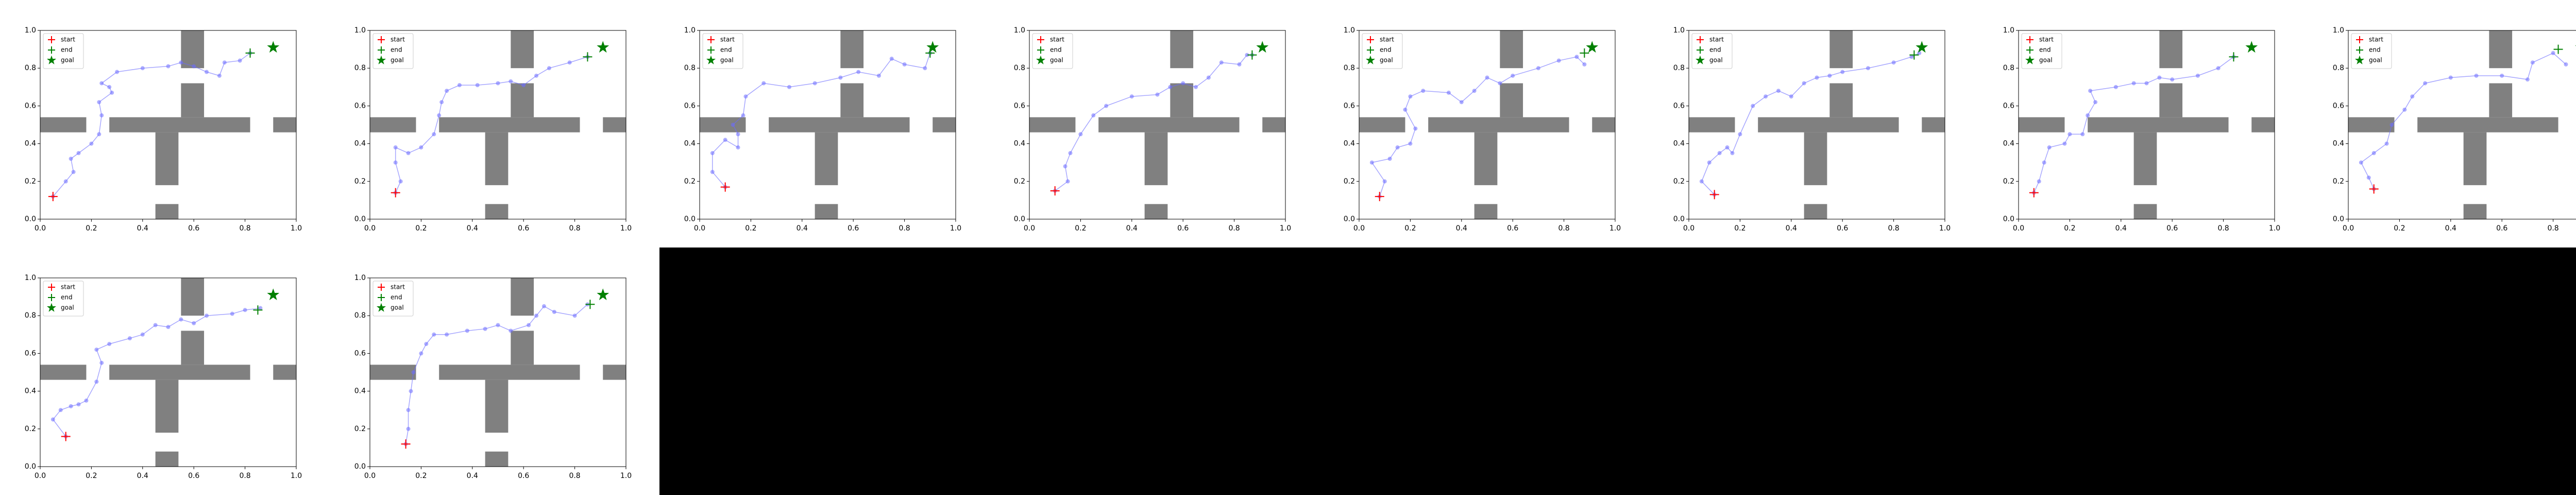 The width and height of the screenshot is (2576, 495). Describe the element at coordinates (2375, 50) in the screenshot. I see `legend-label: end` at that location.